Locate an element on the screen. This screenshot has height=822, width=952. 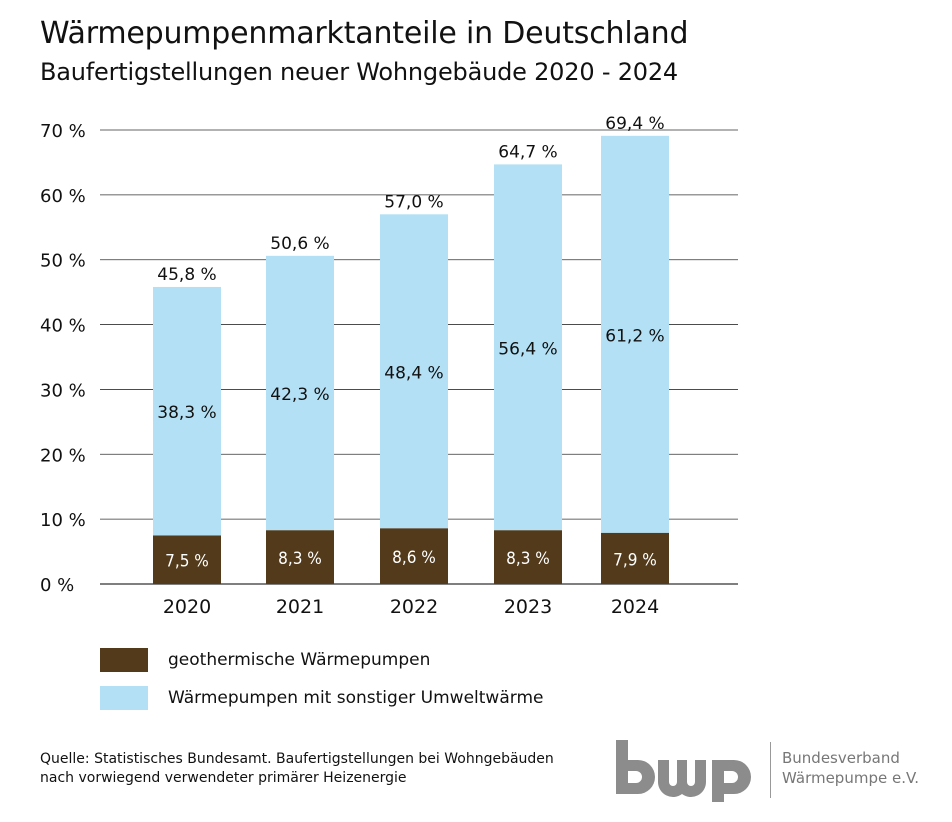
data-label-geothermal: 7,9 % is located at coordinates (635, 560).